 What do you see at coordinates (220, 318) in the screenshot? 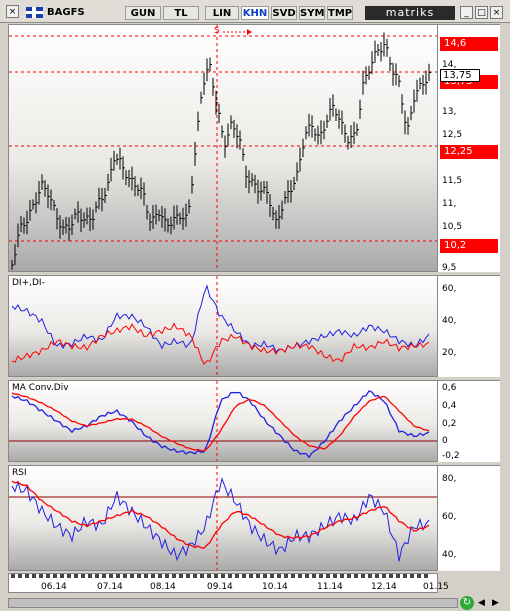
I see `di-plus-line` at bounding box center [220, 318].